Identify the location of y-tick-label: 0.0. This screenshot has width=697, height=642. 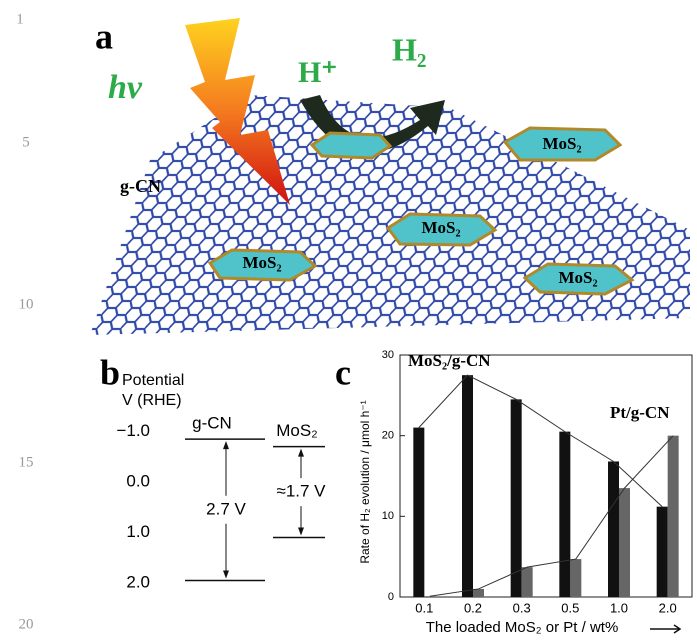
(138, 480).